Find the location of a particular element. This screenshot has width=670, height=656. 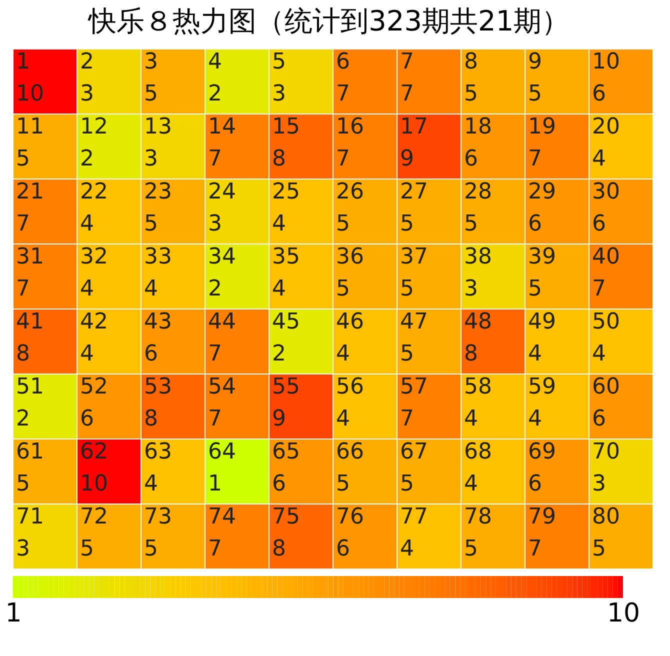

color-bar-label: 1 is located at coordinates (13, 613).